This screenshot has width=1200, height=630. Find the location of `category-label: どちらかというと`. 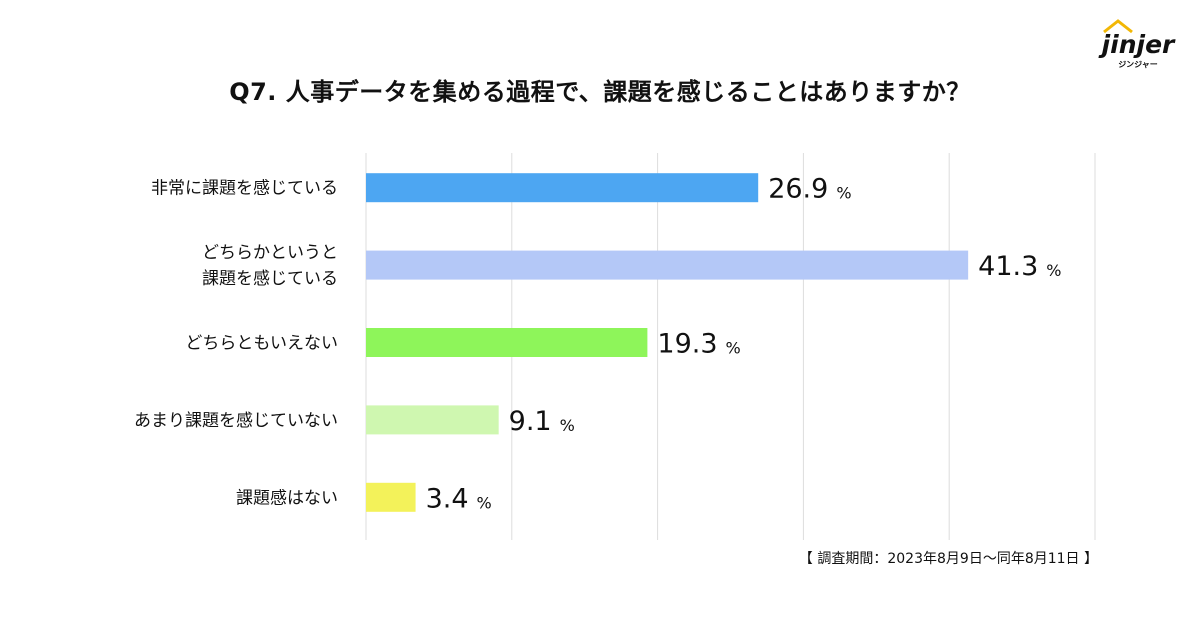

category-label: どちらかというと is located at coordinates (270, 253).